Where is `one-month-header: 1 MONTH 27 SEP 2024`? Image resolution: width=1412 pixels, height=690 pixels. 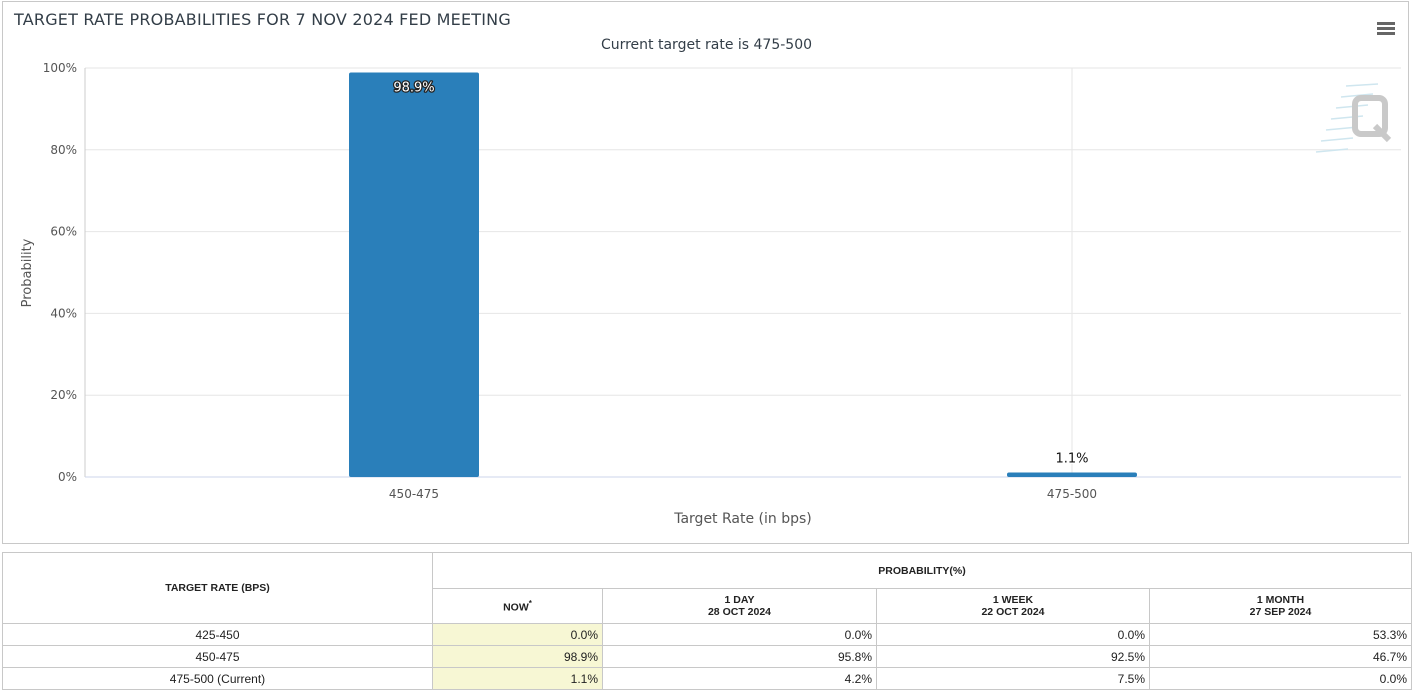
one-month-header: 1 MONTH 27 SEP 2024 is located at coordinates (1280, 606).